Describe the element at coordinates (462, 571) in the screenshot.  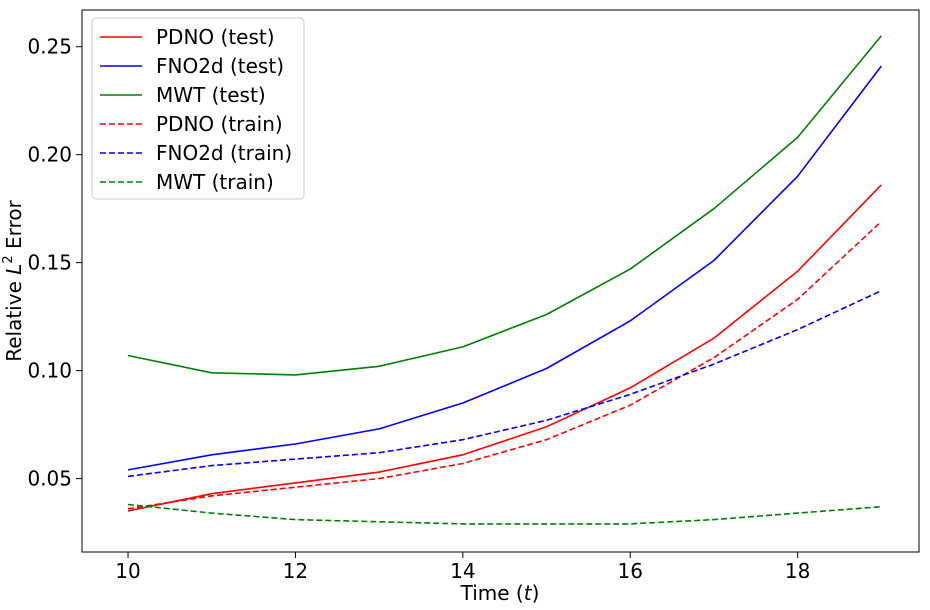
I see `x-tick-label: 14` at that location.